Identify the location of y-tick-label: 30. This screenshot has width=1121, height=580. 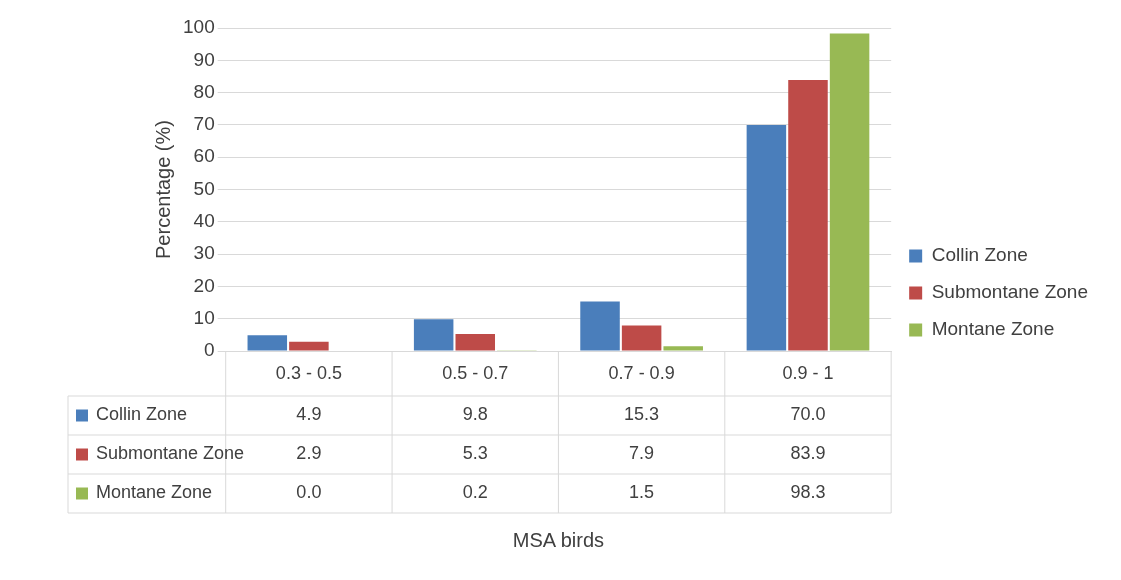
(204, 253).